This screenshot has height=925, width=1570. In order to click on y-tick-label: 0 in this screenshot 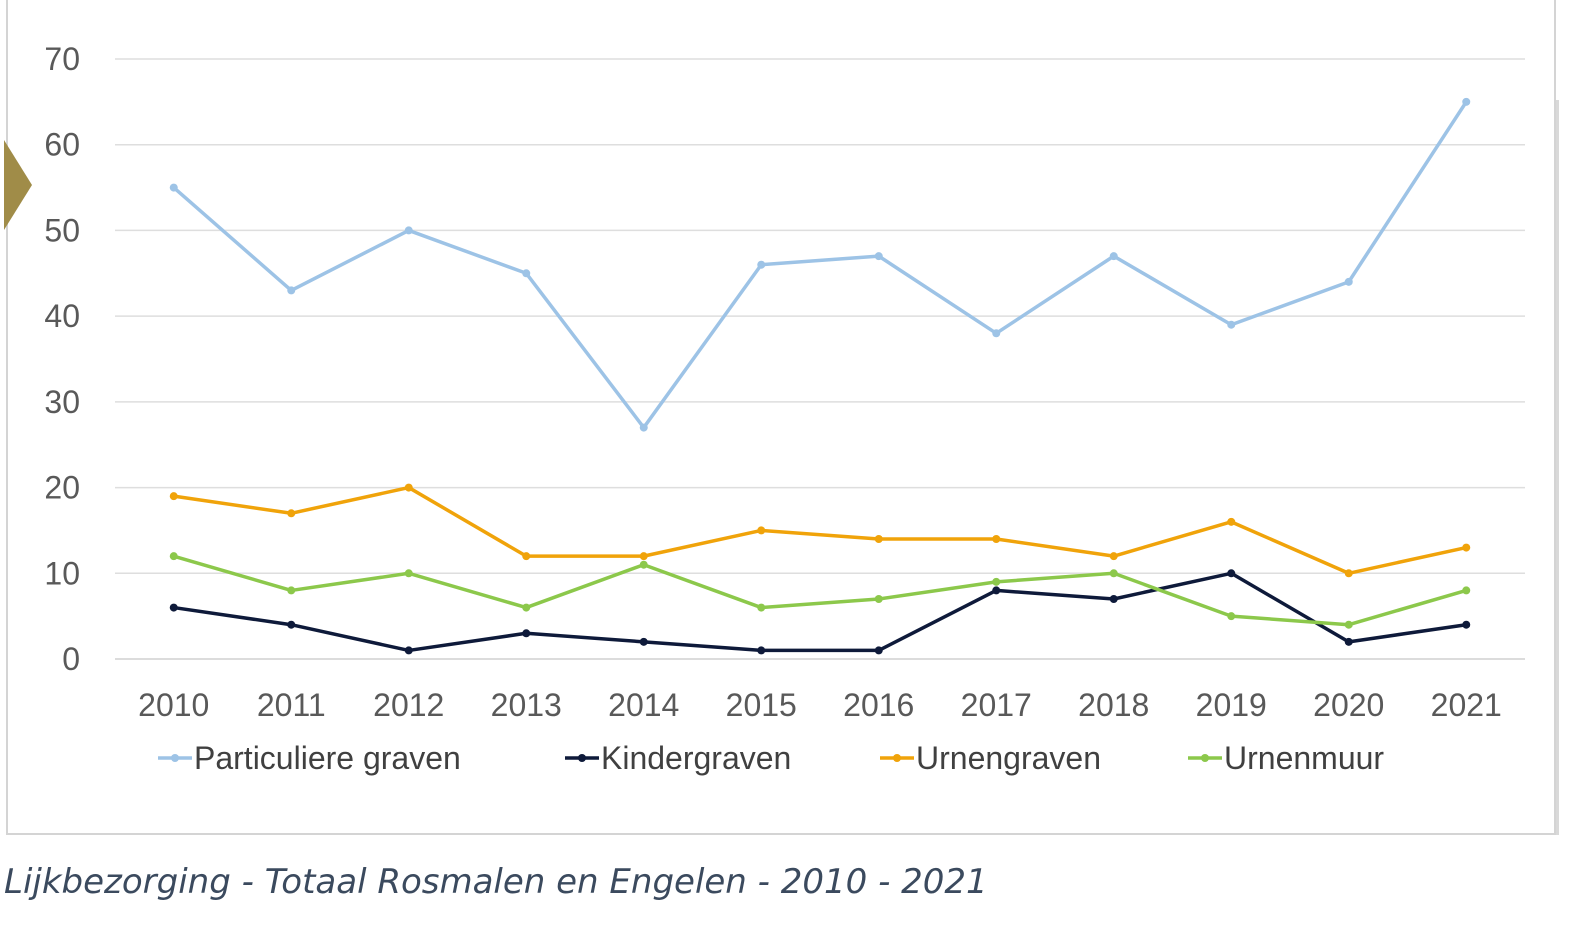, I will do `click(71, 659)`.